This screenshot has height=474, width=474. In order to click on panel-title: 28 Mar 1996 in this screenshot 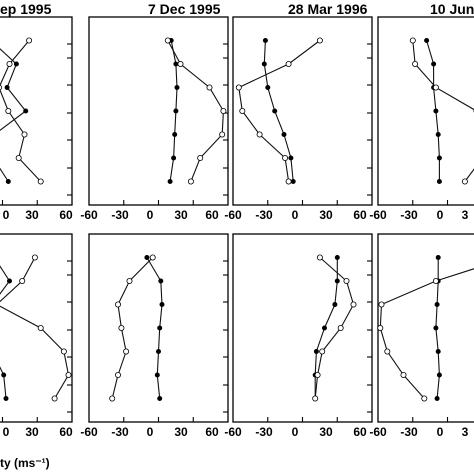, I will do `click(328, 9)`.